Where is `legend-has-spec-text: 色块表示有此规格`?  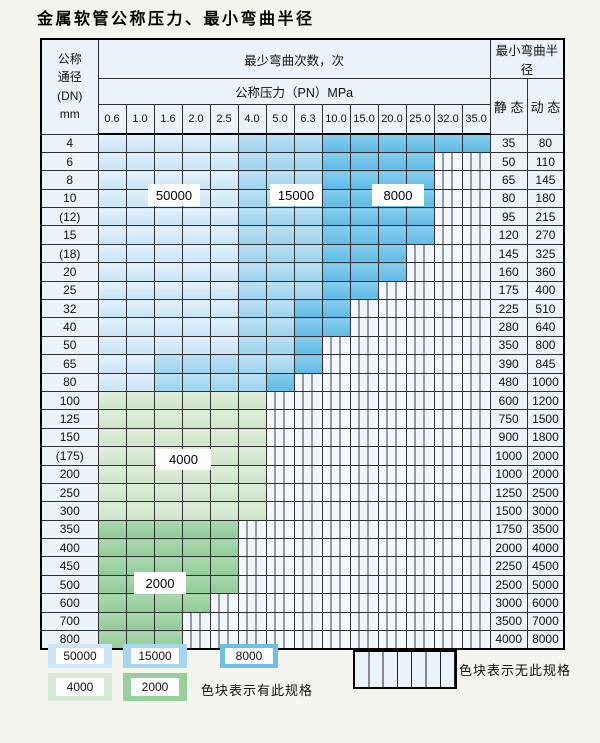
legend-has-spec-text: 色块表示有此规格 is located at coordinates (257, 690).